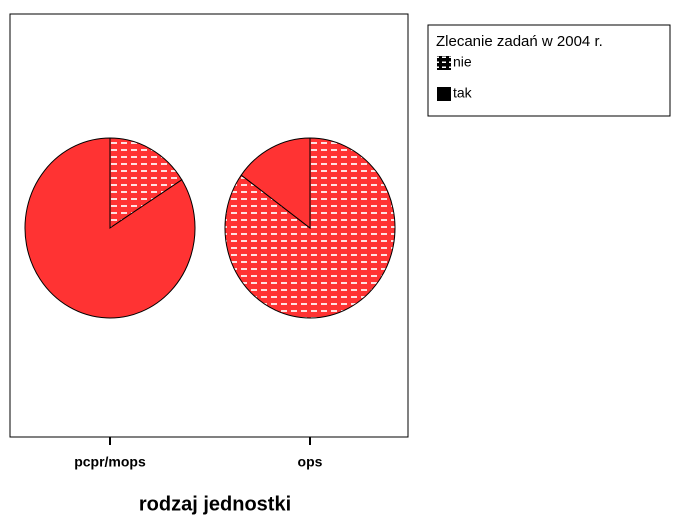 The width and height of the screenshot is (674, 520). Describe the element at coordinates (310, 462) in the screenshot. I see `x-tick-label: ops` at that location.